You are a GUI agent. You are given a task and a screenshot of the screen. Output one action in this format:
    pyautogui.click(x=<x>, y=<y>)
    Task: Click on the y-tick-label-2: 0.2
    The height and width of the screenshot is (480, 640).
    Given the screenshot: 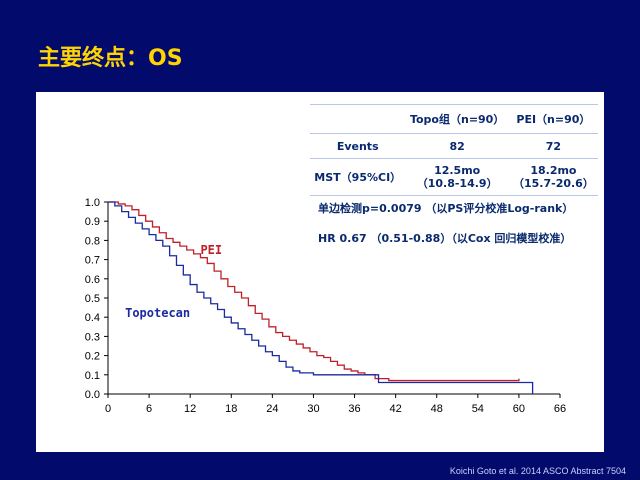 What is the action you would take?
    pyautogui.click(x=92, y=357)
    